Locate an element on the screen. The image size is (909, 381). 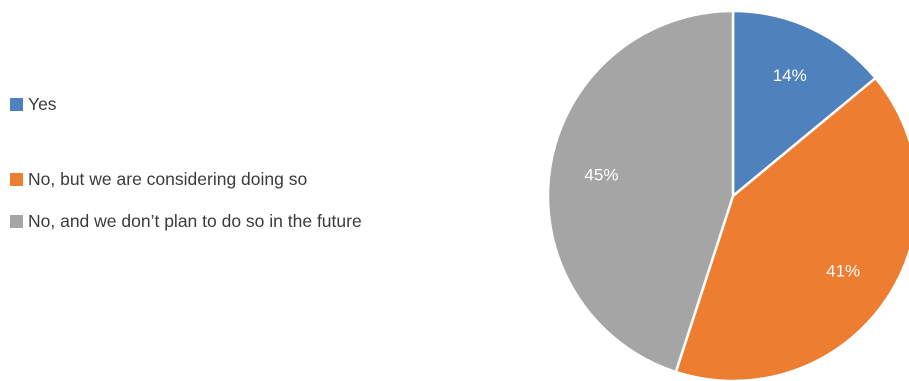
pie-data-label-considering: 41% is located at coordinates (843, 270).